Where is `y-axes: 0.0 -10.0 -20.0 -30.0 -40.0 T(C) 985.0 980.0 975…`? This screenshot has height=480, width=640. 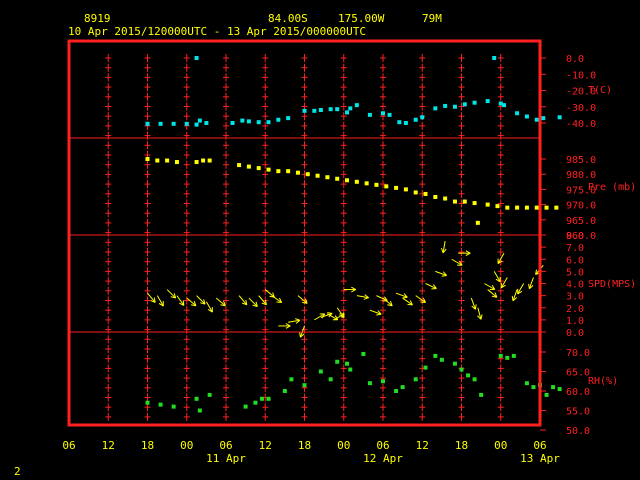 y-axes: 0.0 -10.0 -20.0 -30.0 -40.0 T(C) 985.0 980.0 975… is located at coordinates (588, 245).